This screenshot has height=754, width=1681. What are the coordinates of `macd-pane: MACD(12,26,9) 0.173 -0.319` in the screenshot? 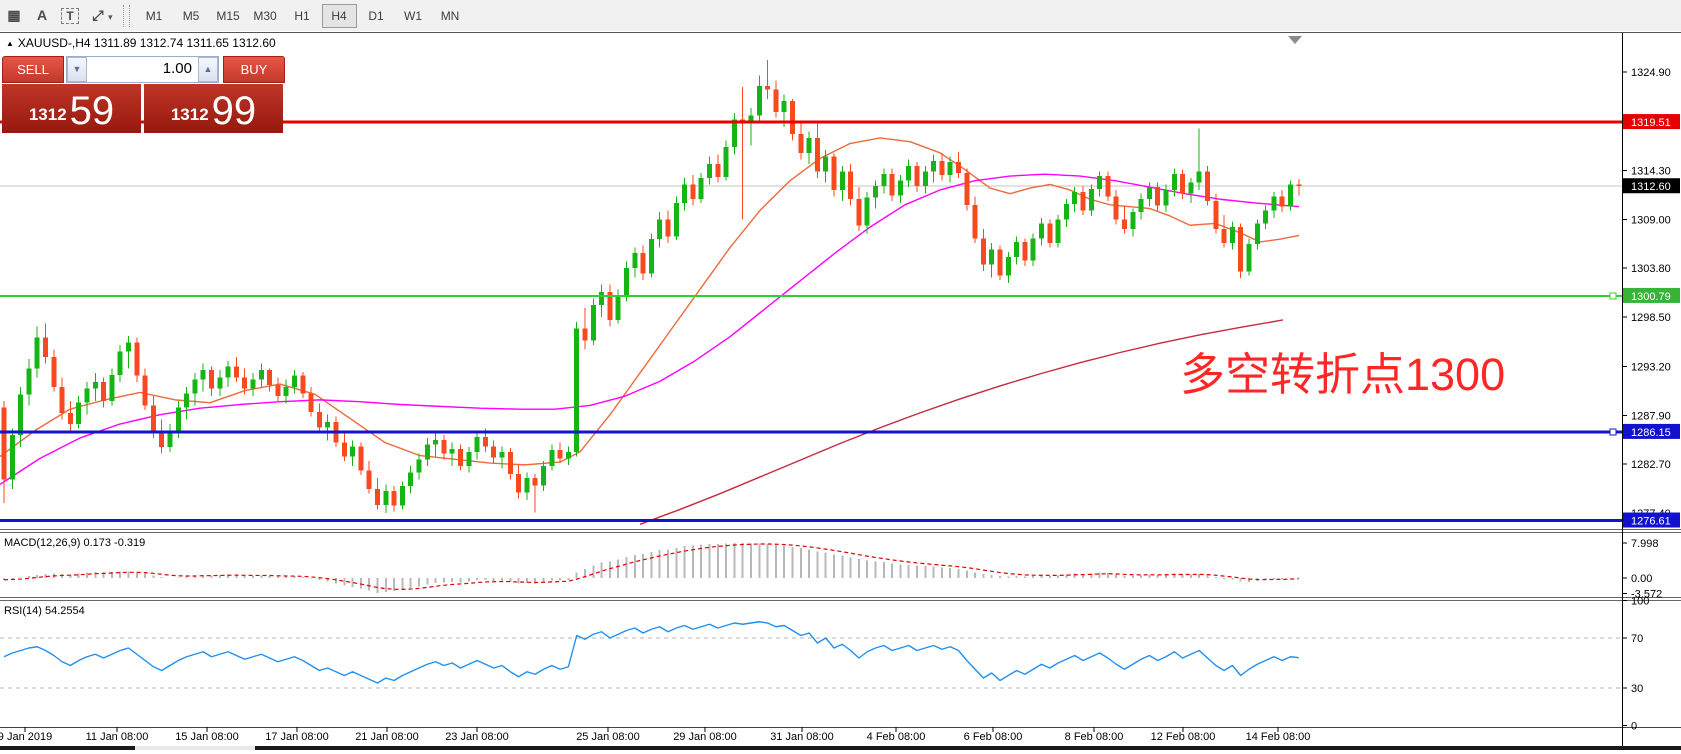 It's located at (651, 565).